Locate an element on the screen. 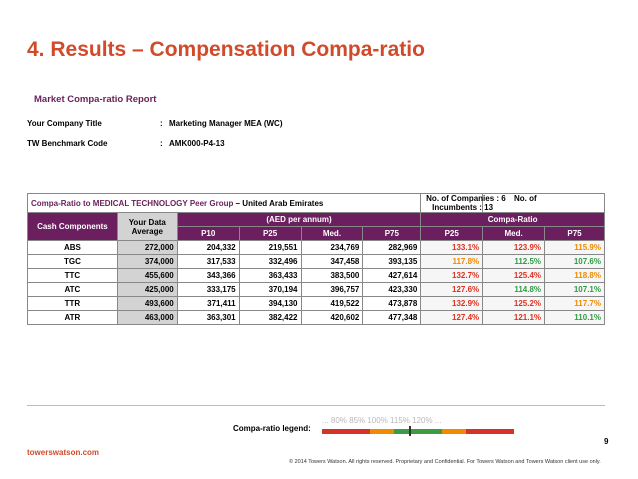  aed-header: (AED per annum) is located at coordinates (299, 219).